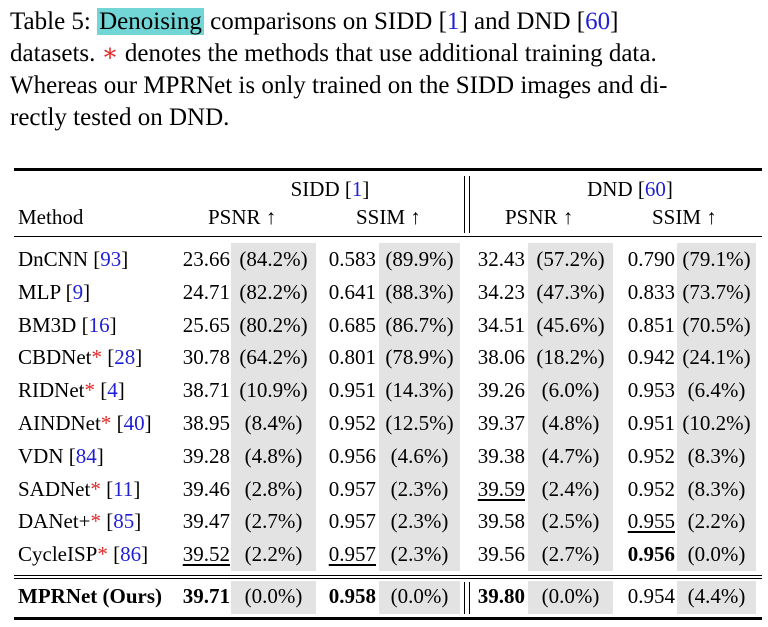 The image size is (768, 627). I want to click on table-cell-ds: 0.942, so click(651, 357).